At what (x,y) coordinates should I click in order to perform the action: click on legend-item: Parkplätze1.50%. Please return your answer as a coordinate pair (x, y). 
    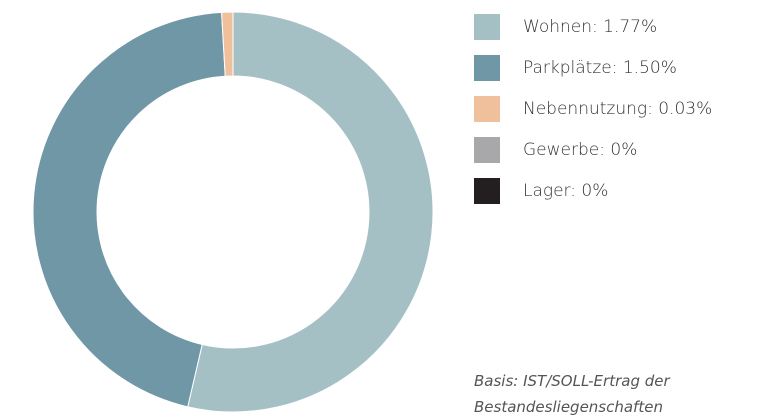
    Looking at the image, I should click on (593, 68).